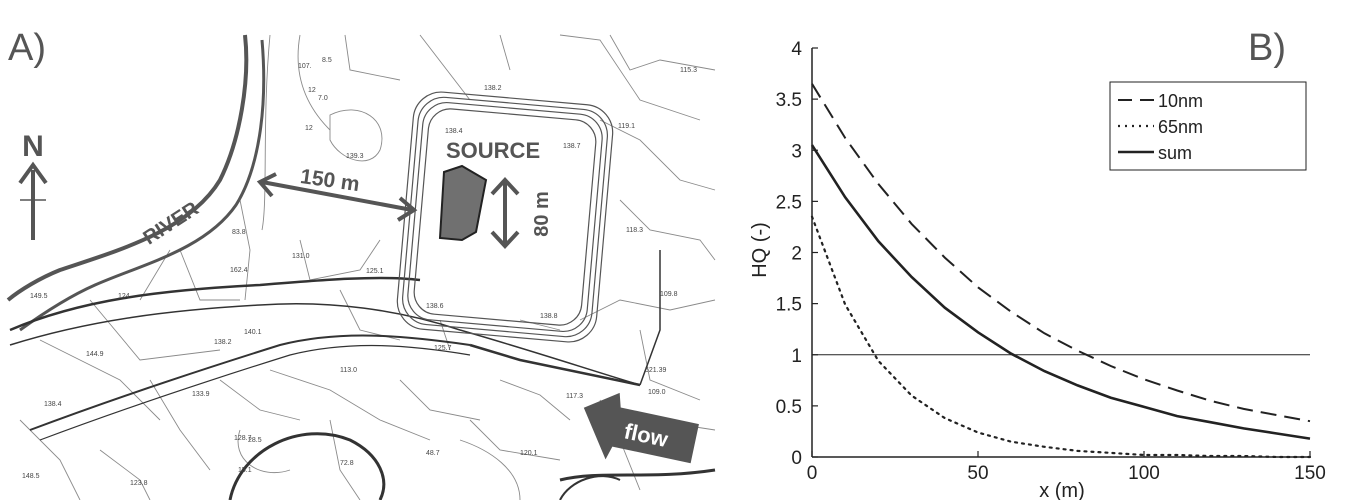 The height and width of the screenshot is (500, 1345). Describe the element at coordinates (255, 440) in the screenshot. I see `elevation-label: 28.5` at that location.